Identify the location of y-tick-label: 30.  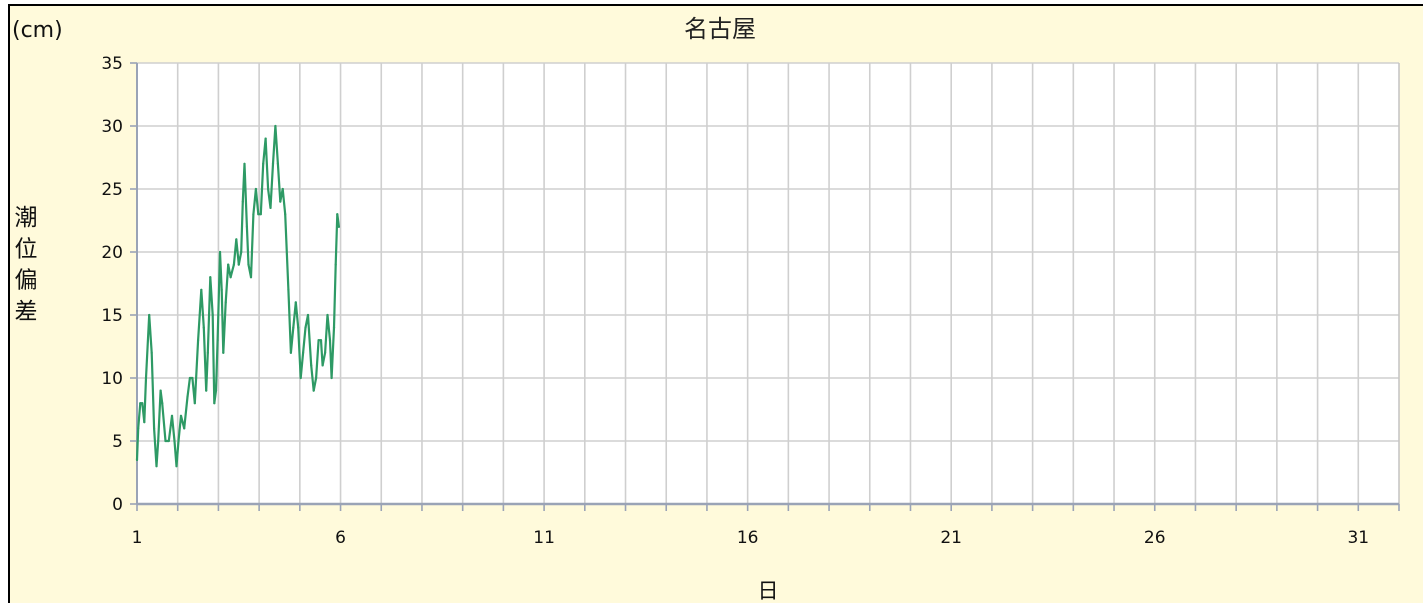
(112, 127).